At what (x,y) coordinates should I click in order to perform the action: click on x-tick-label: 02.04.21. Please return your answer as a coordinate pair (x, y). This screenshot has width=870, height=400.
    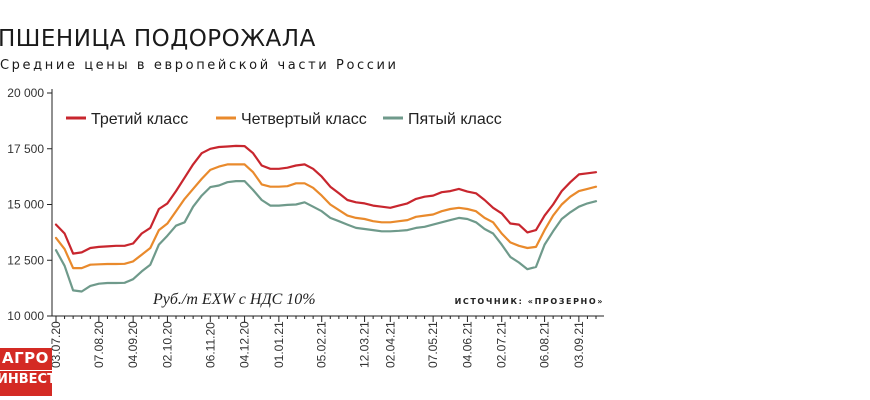
    Looking at the image, I should click on (390, 344).